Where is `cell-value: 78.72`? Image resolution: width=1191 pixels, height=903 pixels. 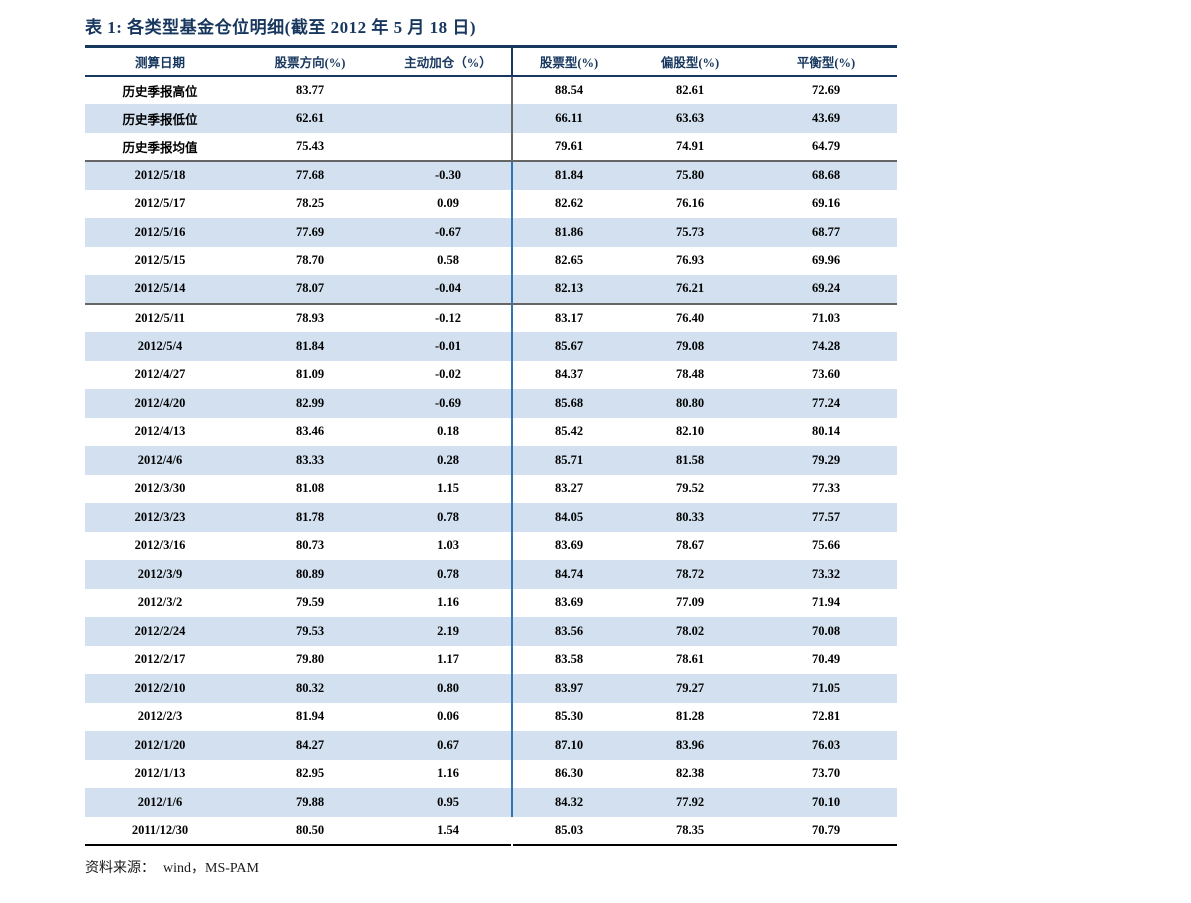
cell-value: 78.72 is located at coordinates (690, 574).